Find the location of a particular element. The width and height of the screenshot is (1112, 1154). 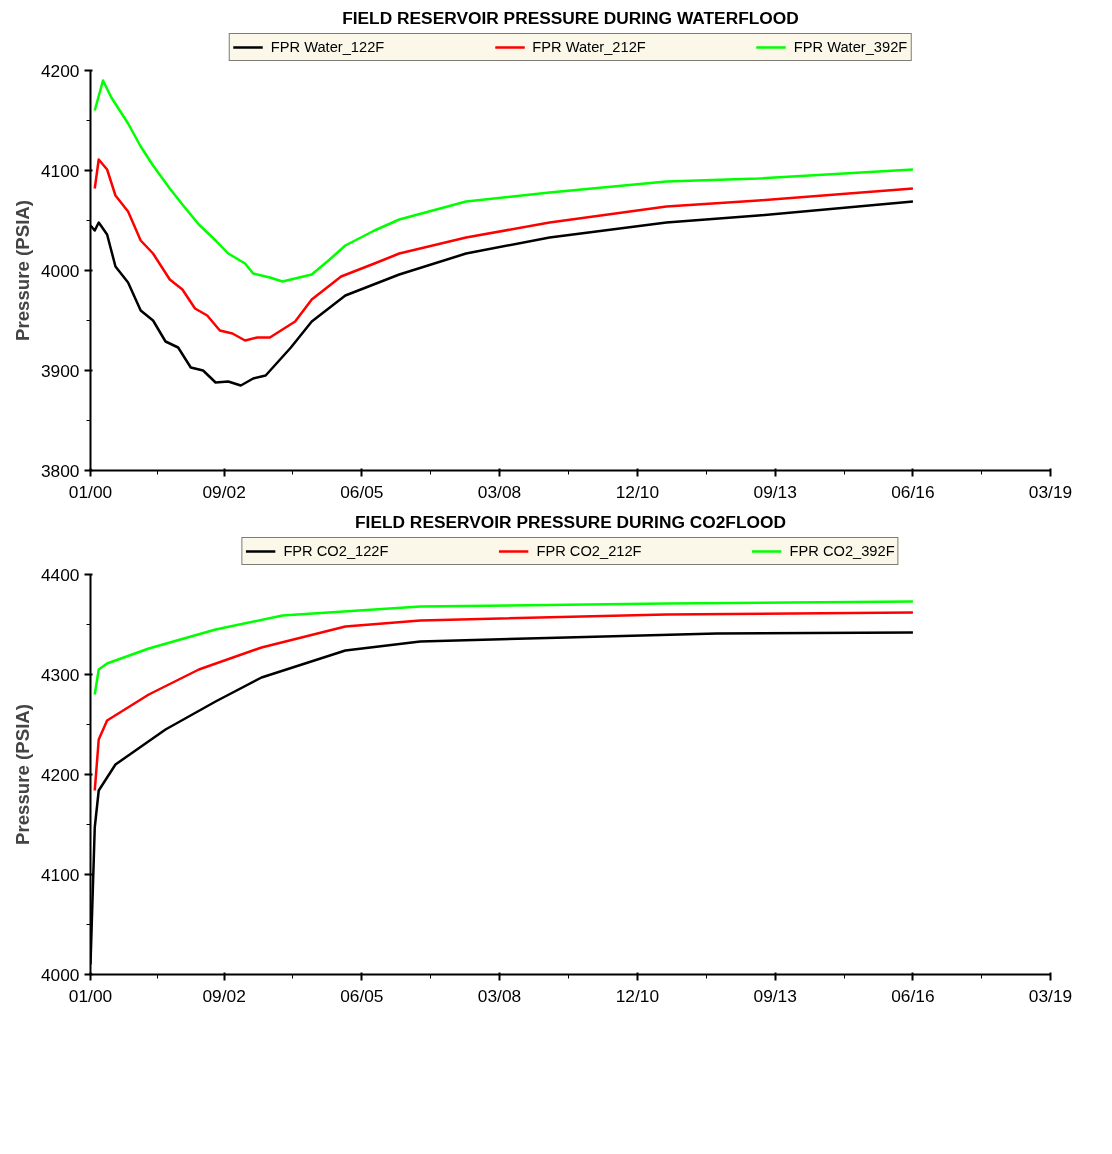

y-tick-label: 3800 is located at coordinates (60, 470).